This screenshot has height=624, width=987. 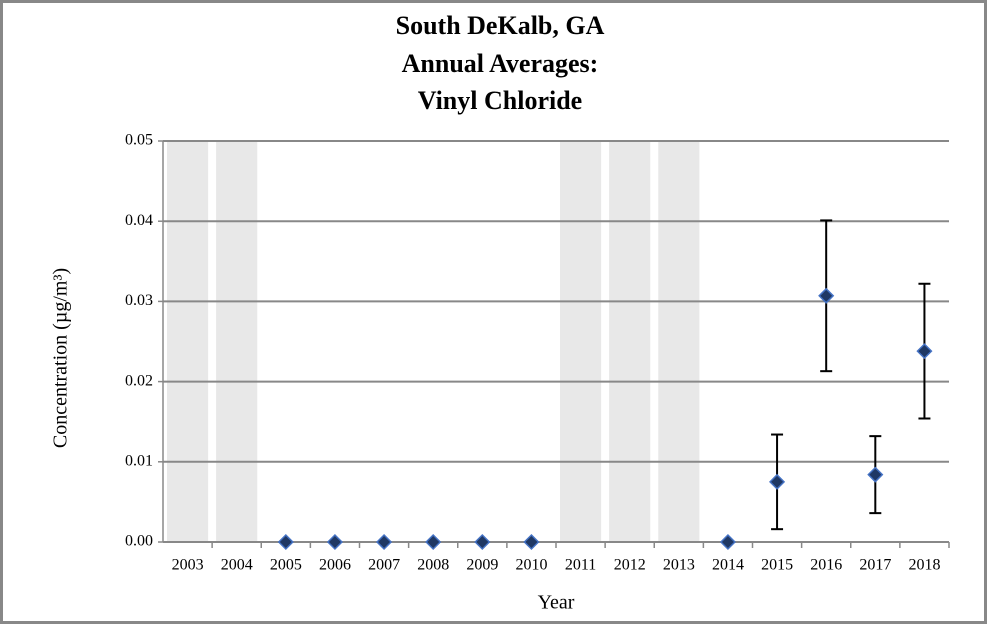 What do you see at coordinates (500, 100) in the screenshot?
I see `chart-title: Vinyl Chloride` at bounding box center [500, 100].